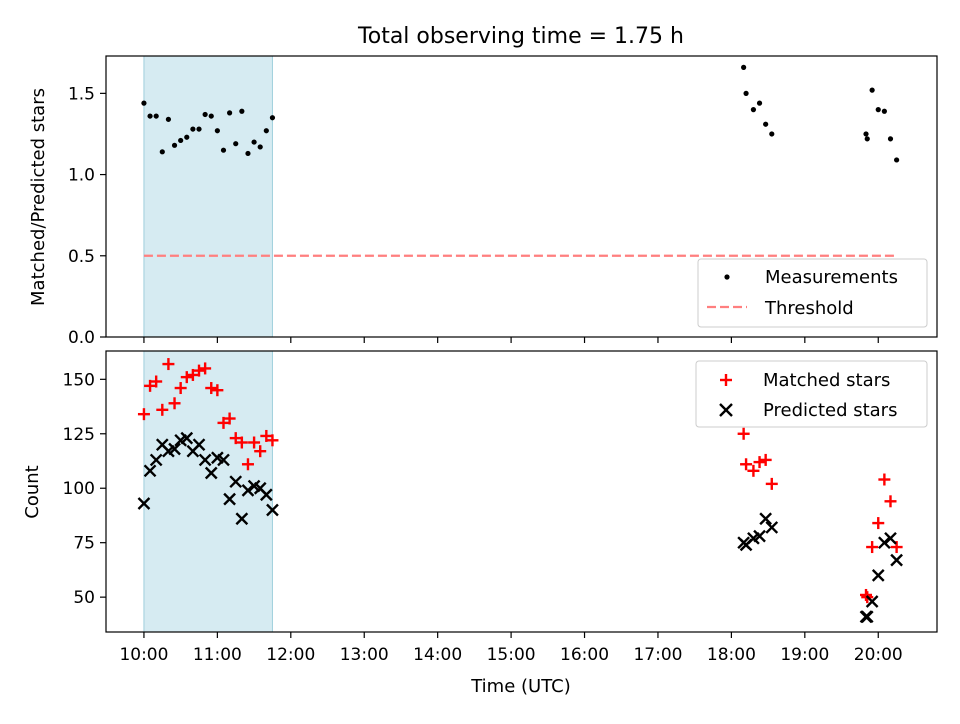 The image size is (960, 724). I want to click on y-tick-label: 1.0, so click(81, 176).